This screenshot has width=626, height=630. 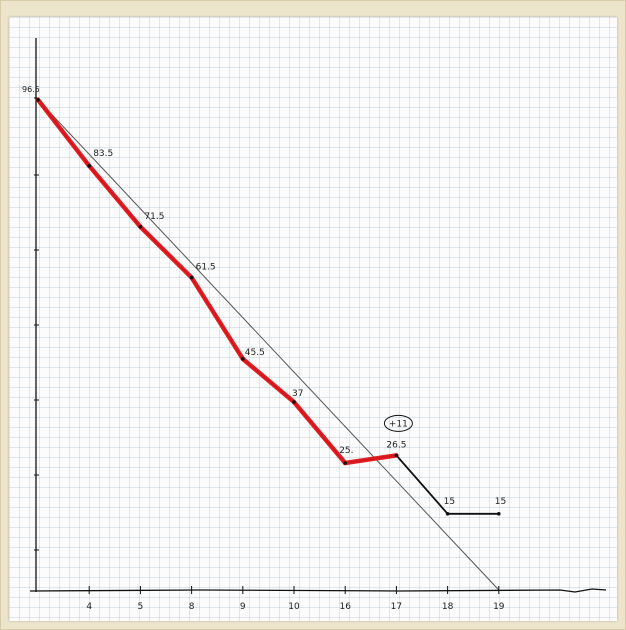 What do you see at coordinates (31, 89) in the screenshot?
I see `data-label-0: 96.5` at bounding box center [31, 89].